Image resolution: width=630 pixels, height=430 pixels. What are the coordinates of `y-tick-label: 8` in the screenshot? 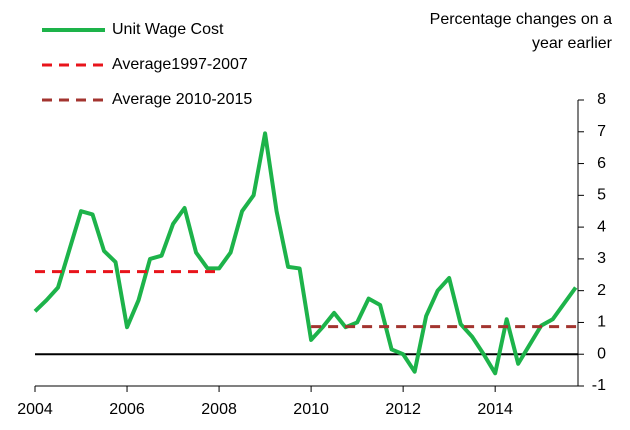 It's located at (601, 99).